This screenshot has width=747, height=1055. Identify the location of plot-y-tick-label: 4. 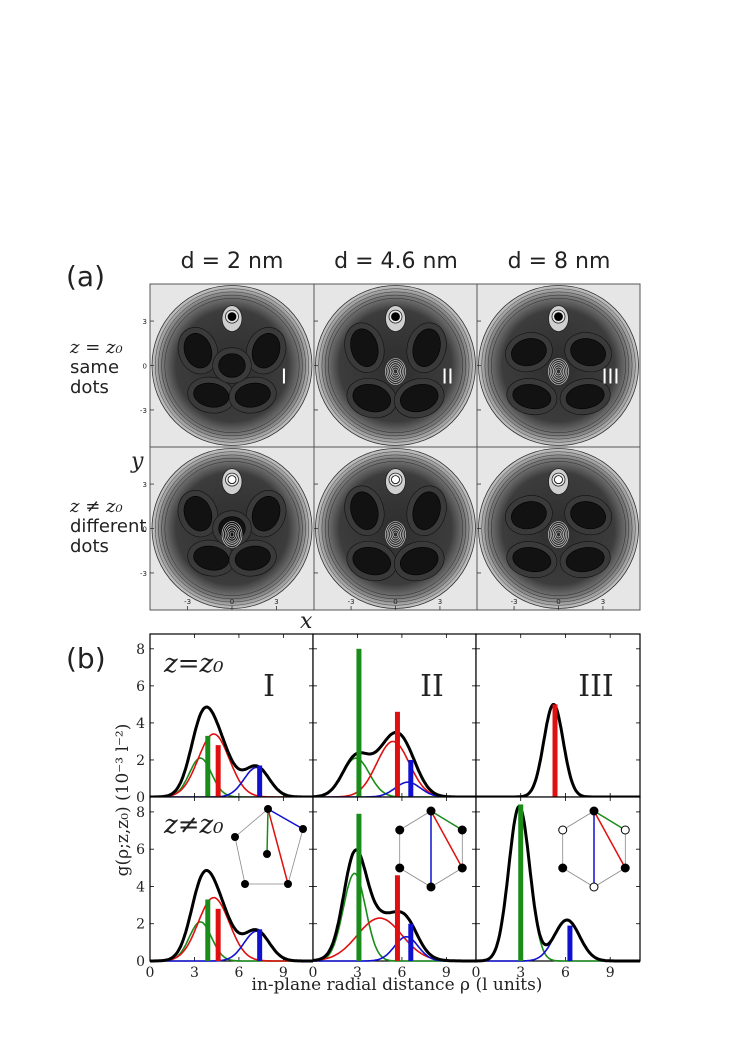
(140, 887).